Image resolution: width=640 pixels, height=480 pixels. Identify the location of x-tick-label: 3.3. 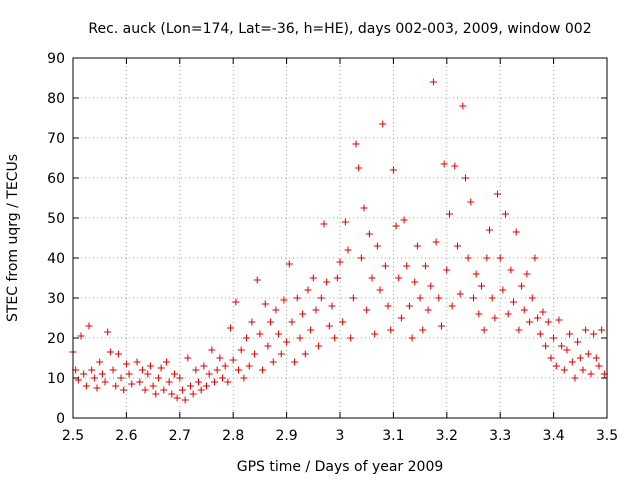
(500, 436).